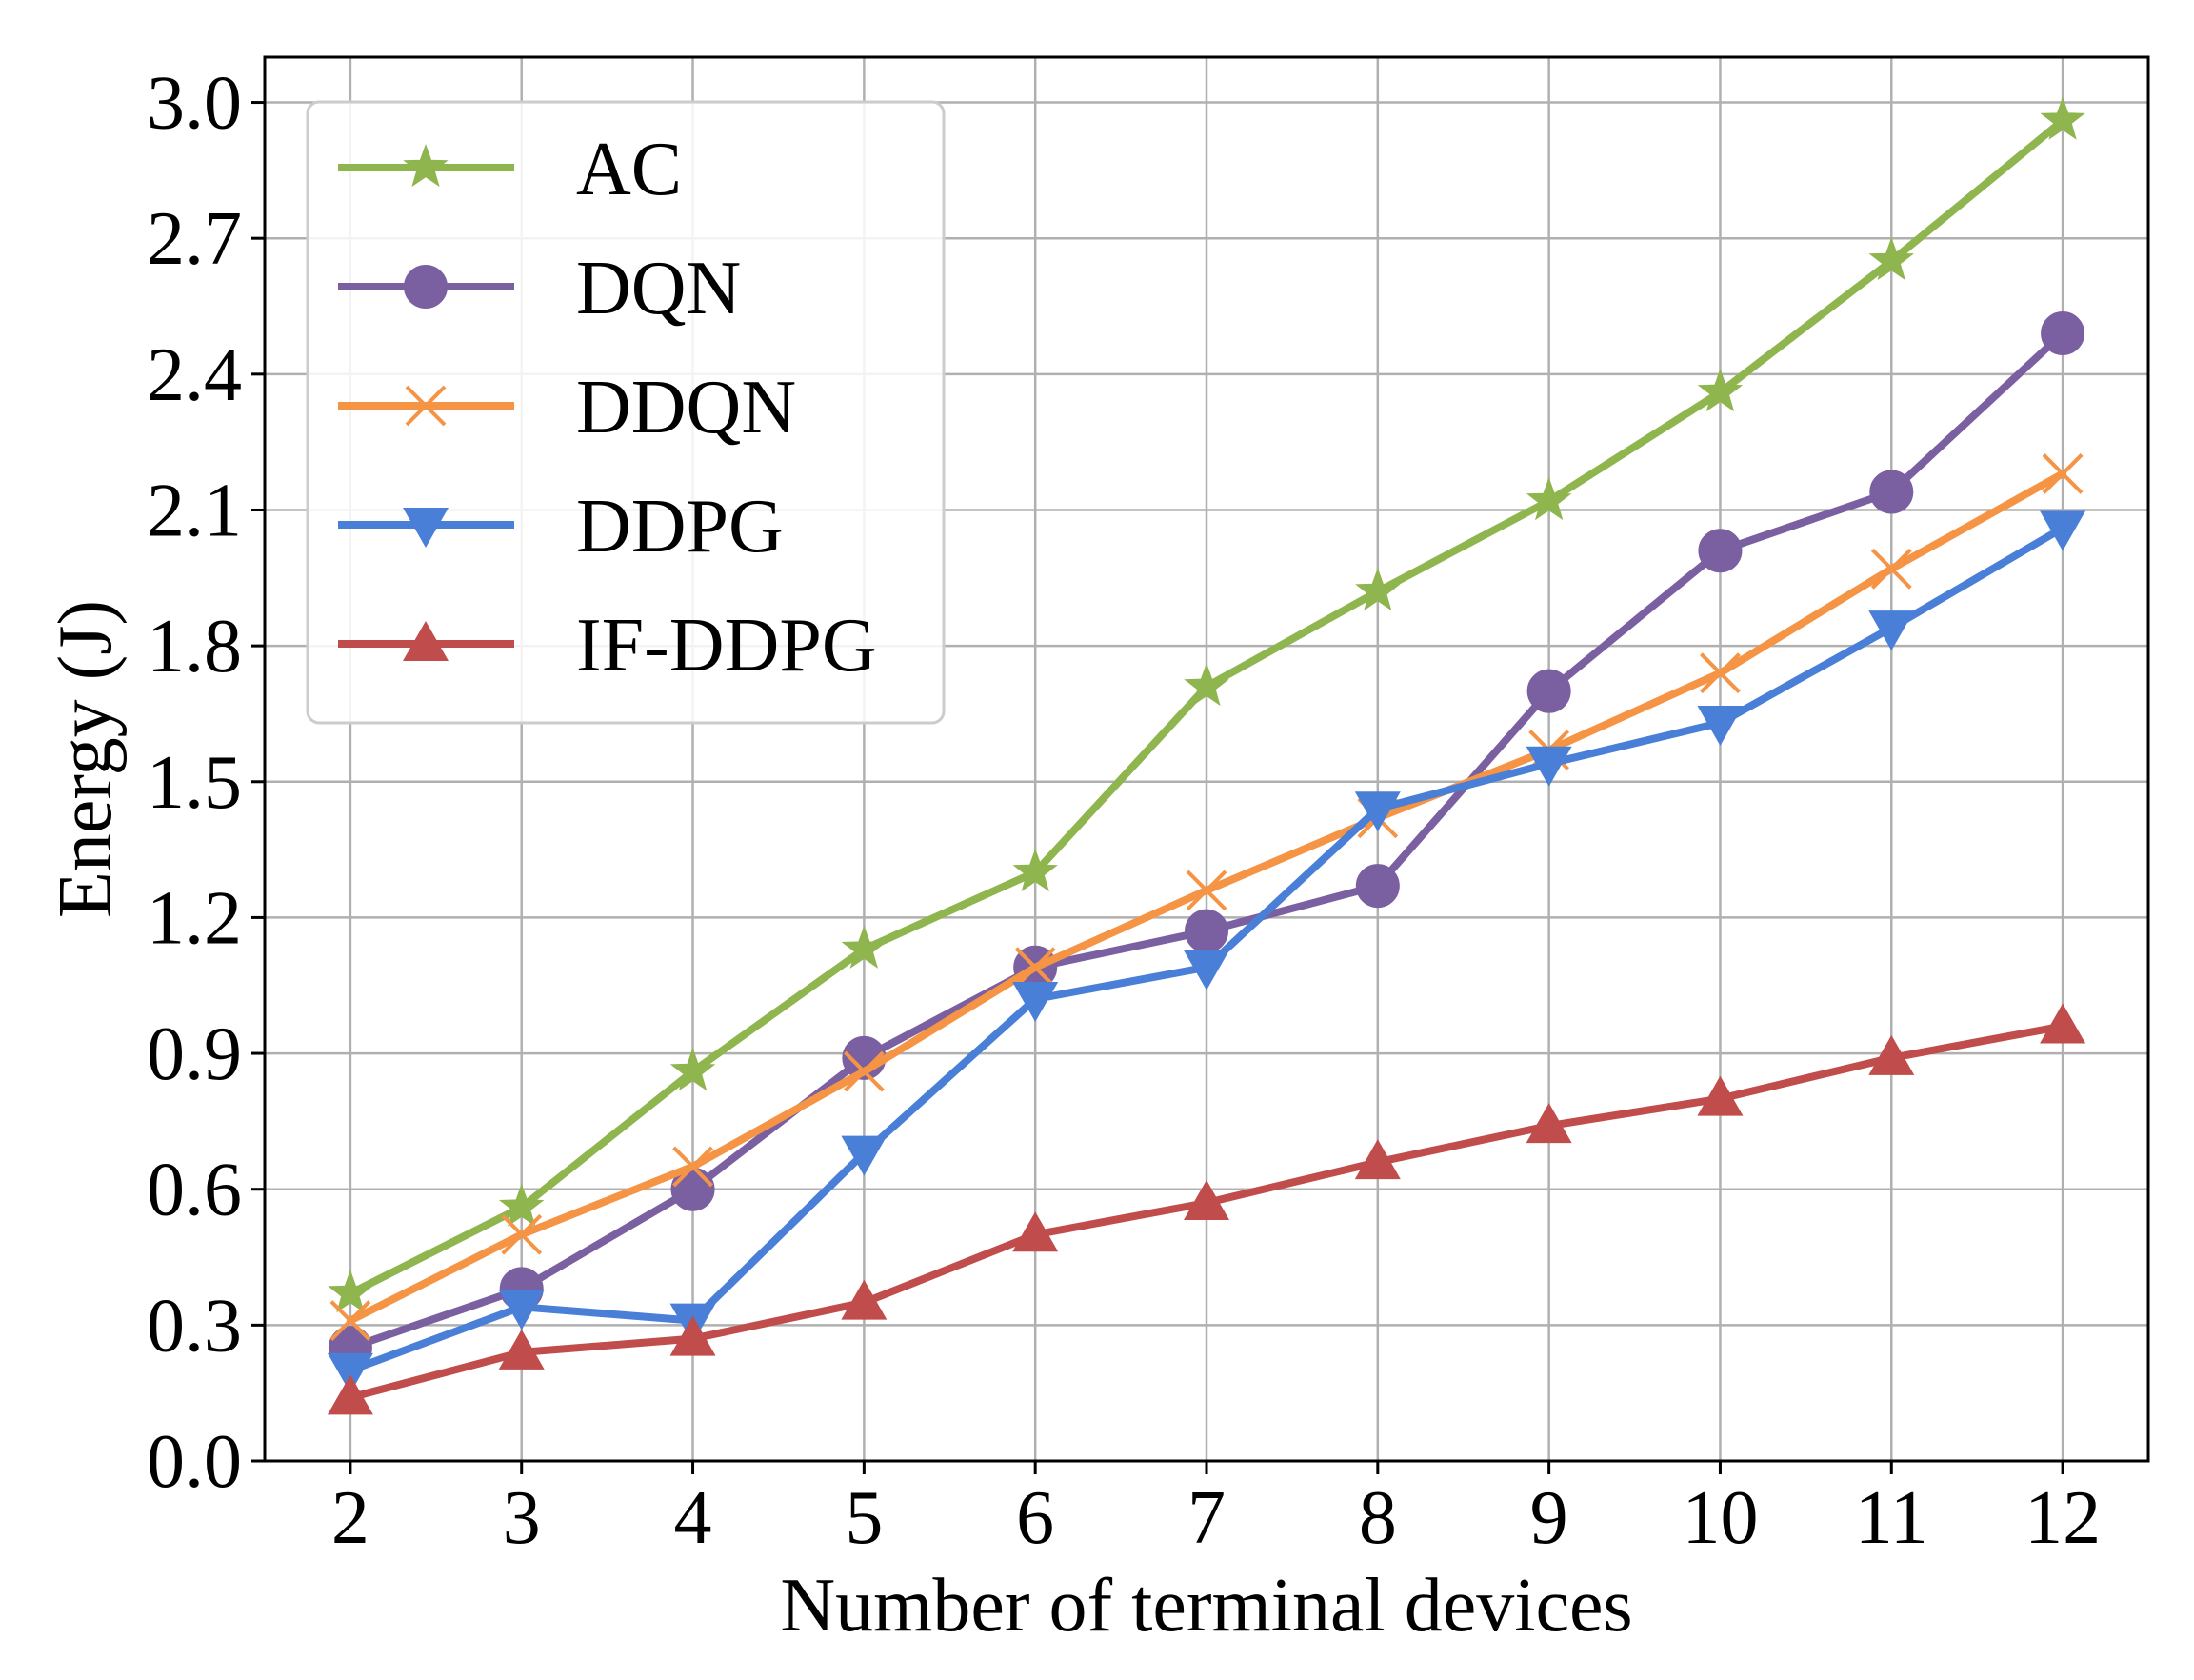 This screenshot has height=1680, width=2194. Describe the element at coordinates (86, 759) in the screenshot. I see `y-axis-title: Energy (J)` at that location.